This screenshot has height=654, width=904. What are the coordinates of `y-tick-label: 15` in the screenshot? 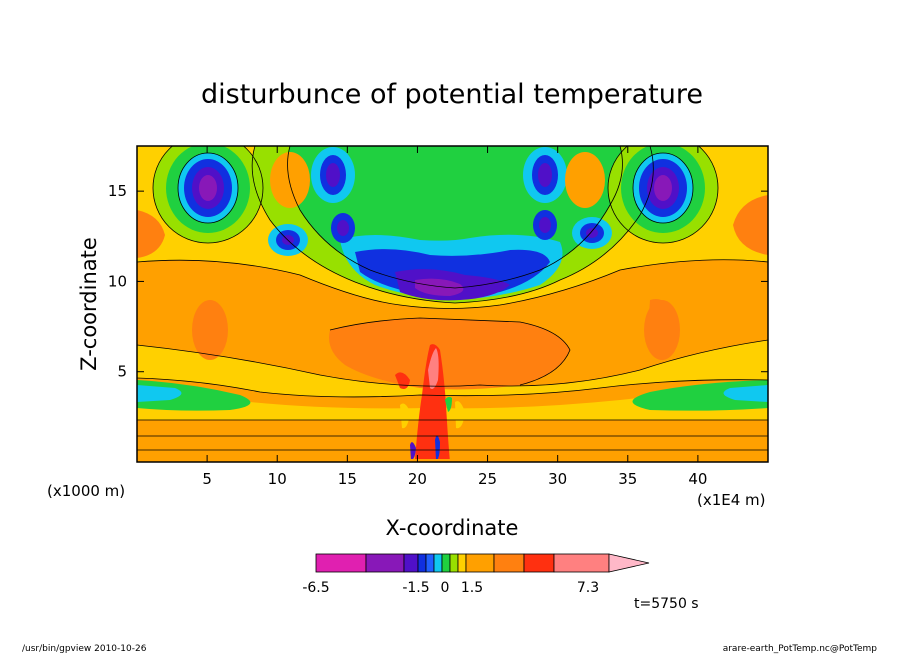 It's located at (117, 191).